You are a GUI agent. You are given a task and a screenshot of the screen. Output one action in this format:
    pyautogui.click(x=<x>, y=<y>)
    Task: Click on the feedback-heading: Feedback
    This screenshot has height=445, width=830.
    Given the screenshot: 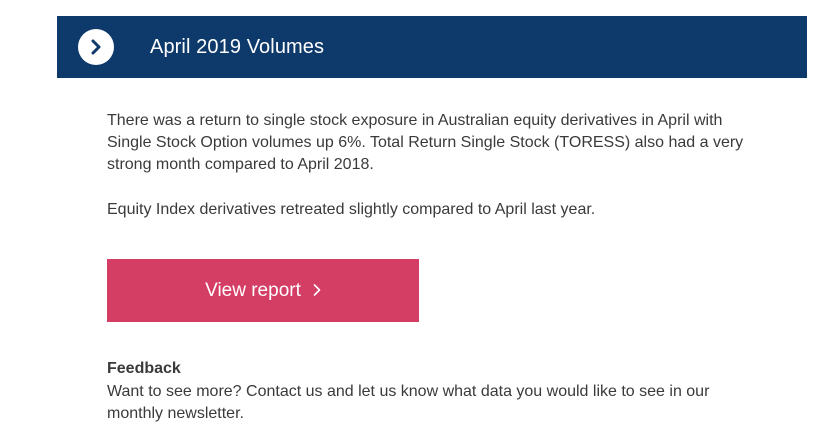 What is the action you would take?
    pyautogui.click(x=144, y=368)
    